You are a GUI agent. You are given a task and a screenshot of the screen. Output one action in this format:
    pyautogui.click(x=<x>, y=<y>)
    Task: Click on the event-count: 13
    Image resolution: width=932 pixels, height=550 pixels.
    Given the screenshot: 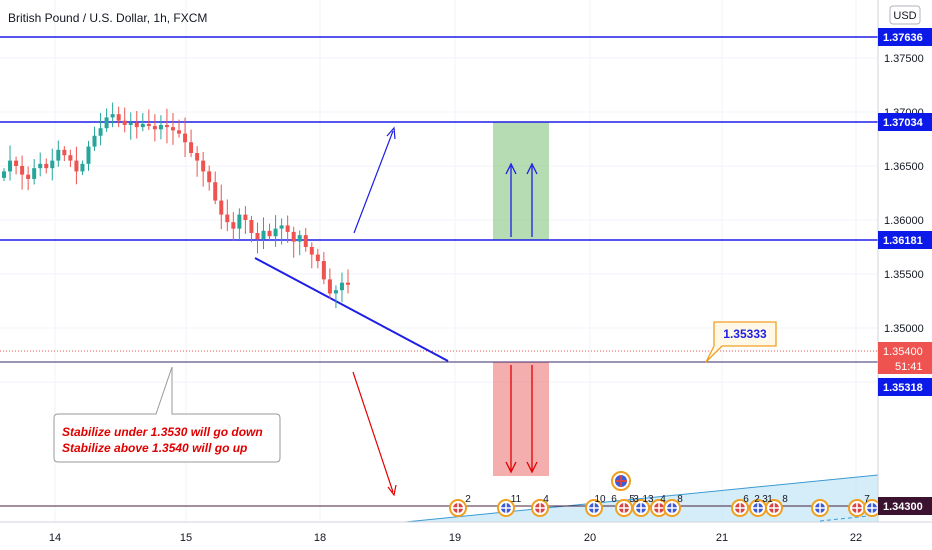 What is the action you would take?
    pyautogui.click(x=648, y=499)
    